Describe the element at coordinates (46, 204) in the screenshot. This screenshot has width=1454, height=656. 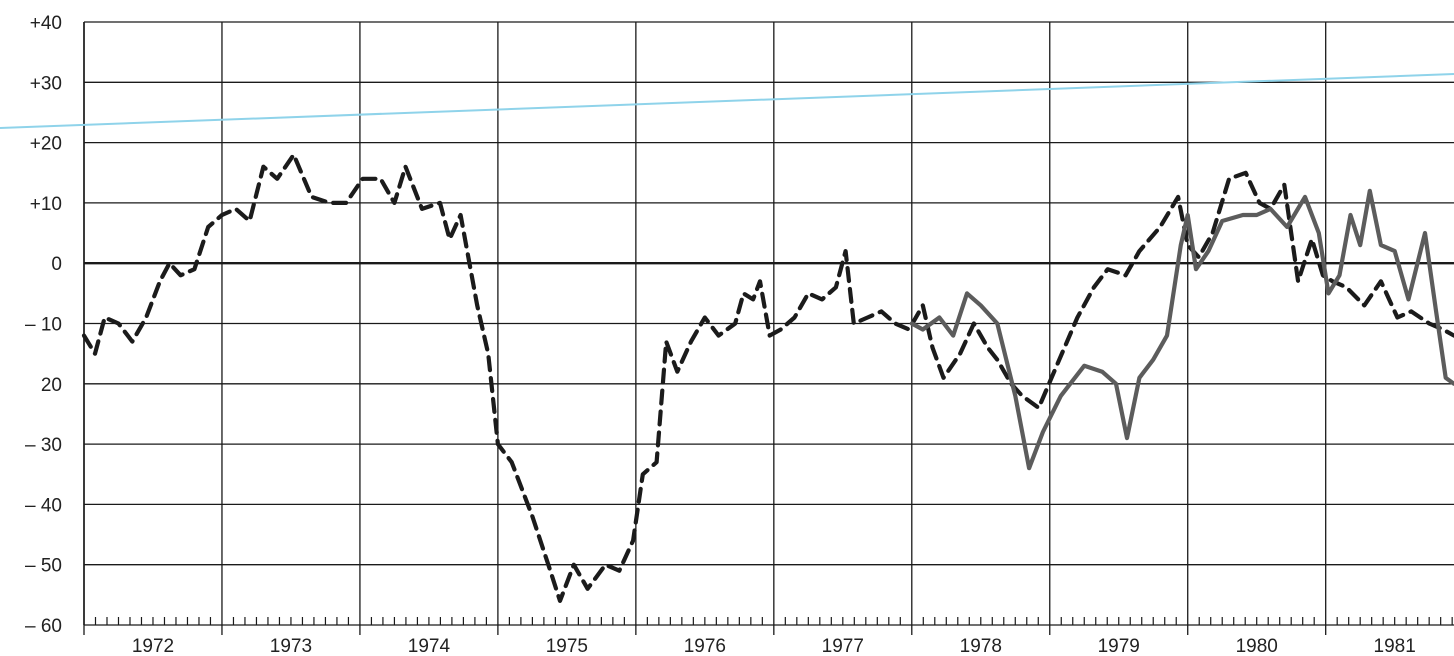
I see `y-tick-label: +10` at that location.